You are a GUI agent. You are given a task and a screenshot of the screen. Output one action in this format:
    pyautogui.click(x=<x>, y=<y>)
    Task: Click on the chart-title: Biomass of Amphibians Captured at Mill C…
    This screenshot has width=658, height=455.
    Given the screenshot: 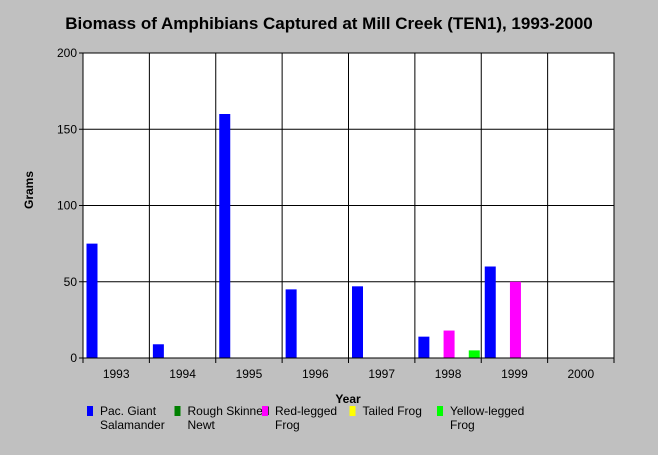 What is the action you would take?
    pyautogui.click(x=328, y=23)
    